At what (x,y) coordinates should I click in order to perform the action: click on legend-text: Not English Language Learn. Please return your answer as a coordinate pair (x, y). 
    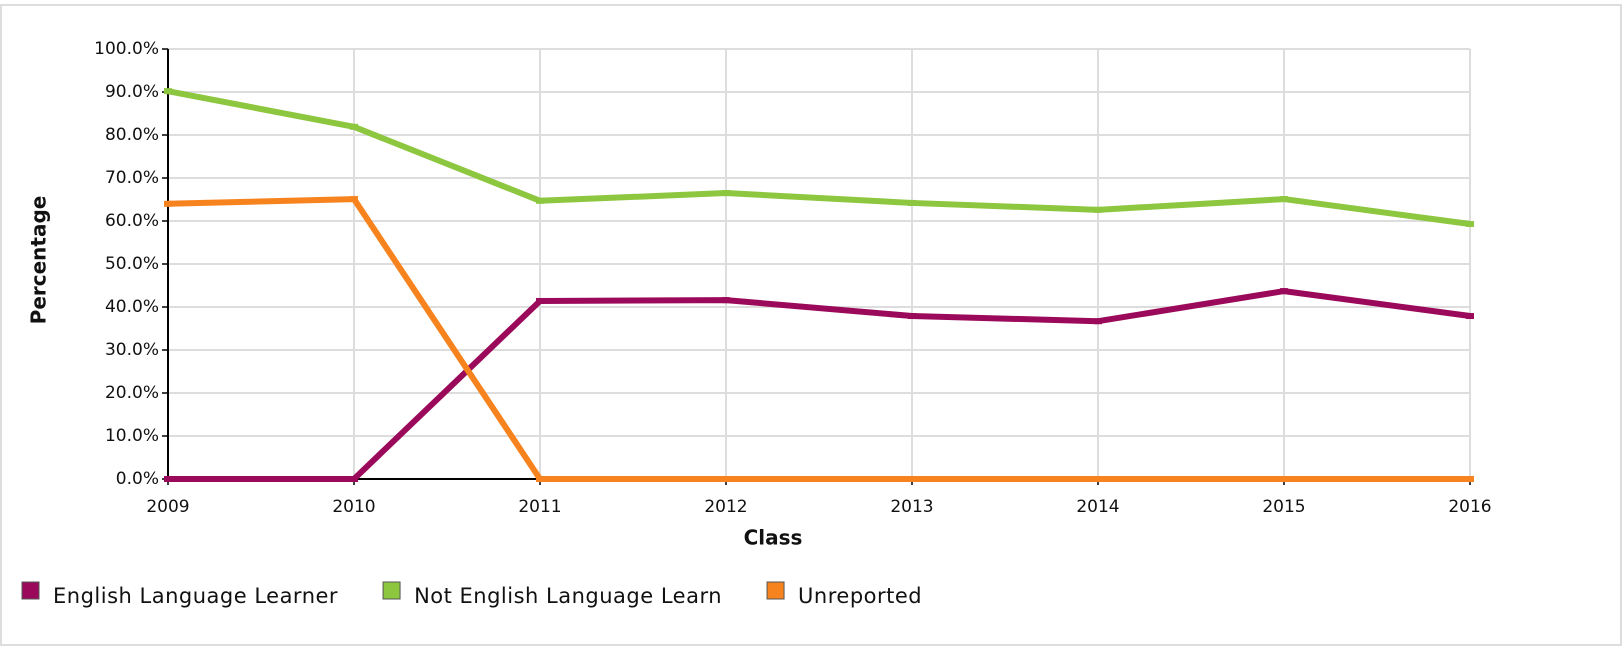
    Looking at the image, I should click on (568, 596).